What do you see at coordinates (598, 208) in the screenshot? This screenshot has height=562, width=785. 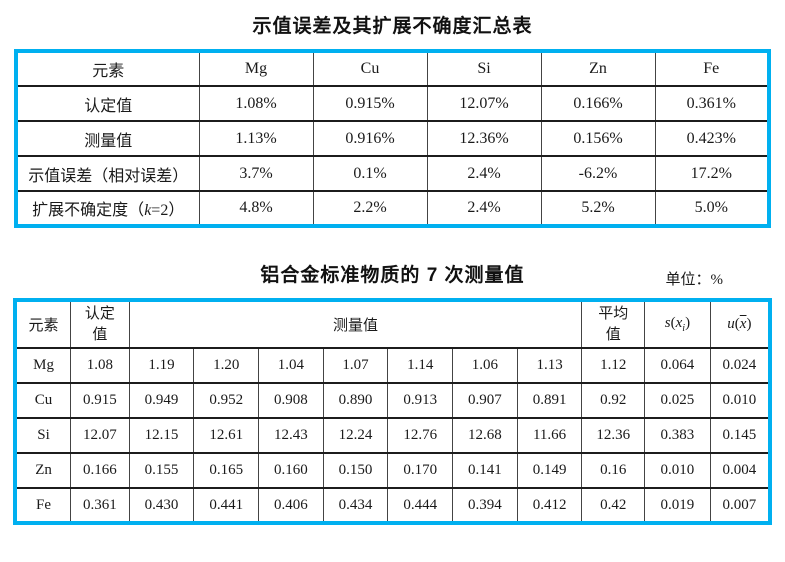 I see `cell-value: 5.2%` at bounding box center [598, 208].